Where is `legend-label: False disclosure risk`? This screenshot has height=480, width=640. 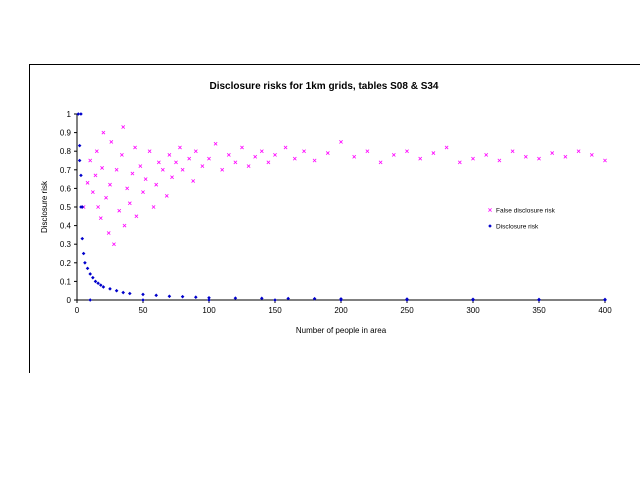
legend-label: False disclosure risk is located at coordinates (526, 211).